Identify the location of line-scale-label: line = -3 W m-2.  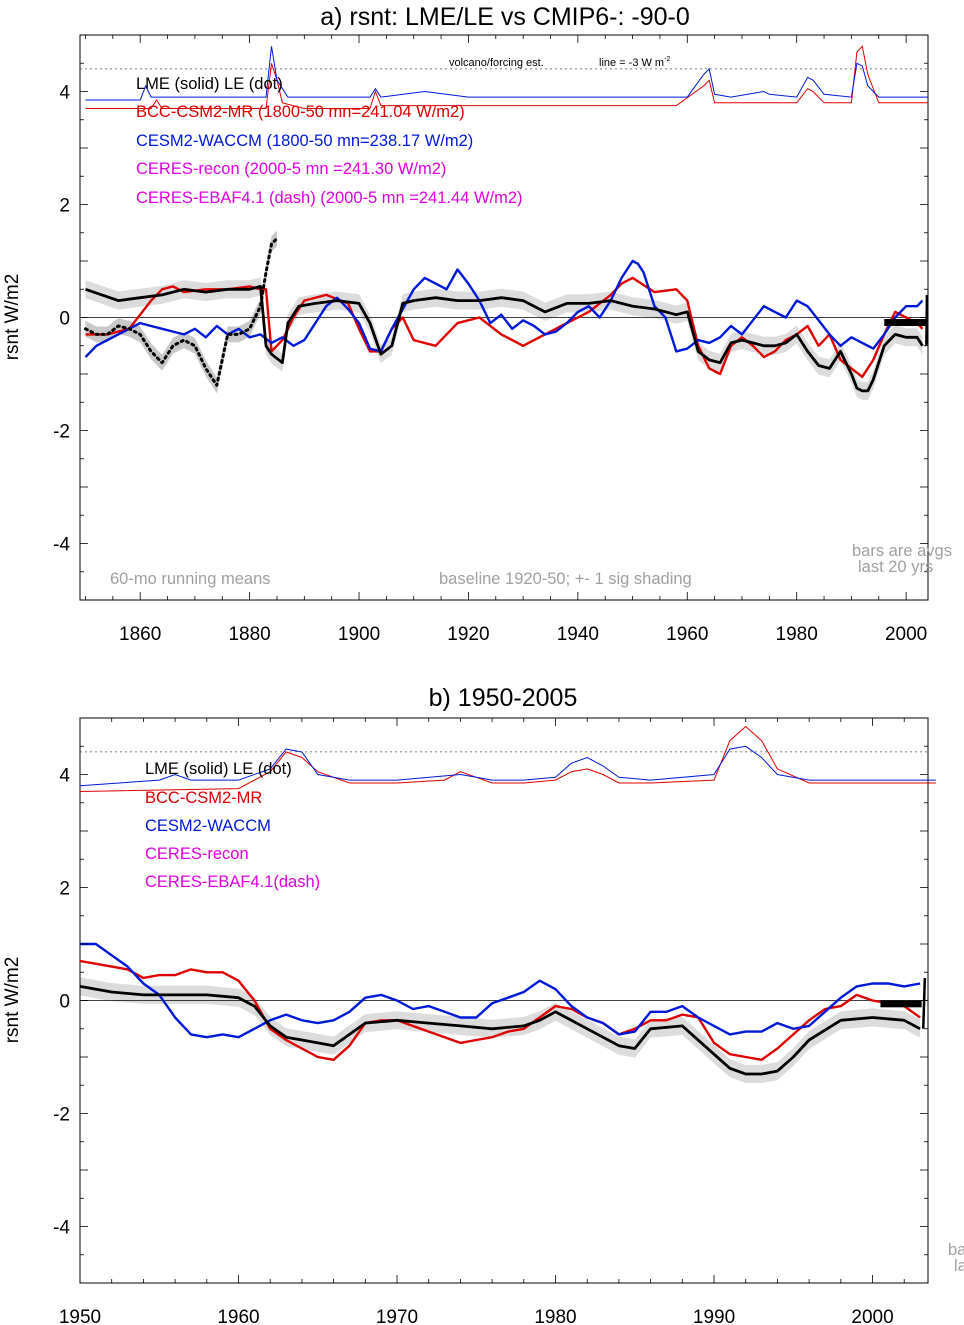
(634, 62).